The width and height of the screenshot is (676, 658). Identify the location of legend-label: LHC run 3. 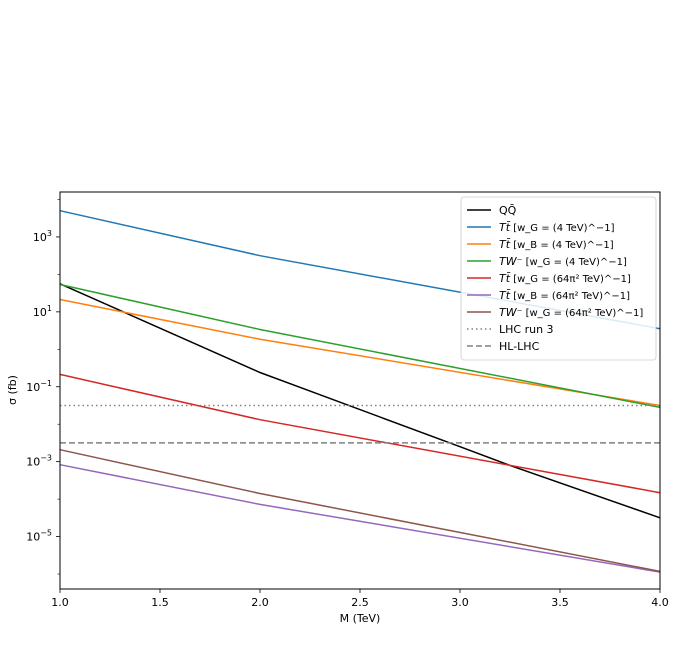
(526, 329).